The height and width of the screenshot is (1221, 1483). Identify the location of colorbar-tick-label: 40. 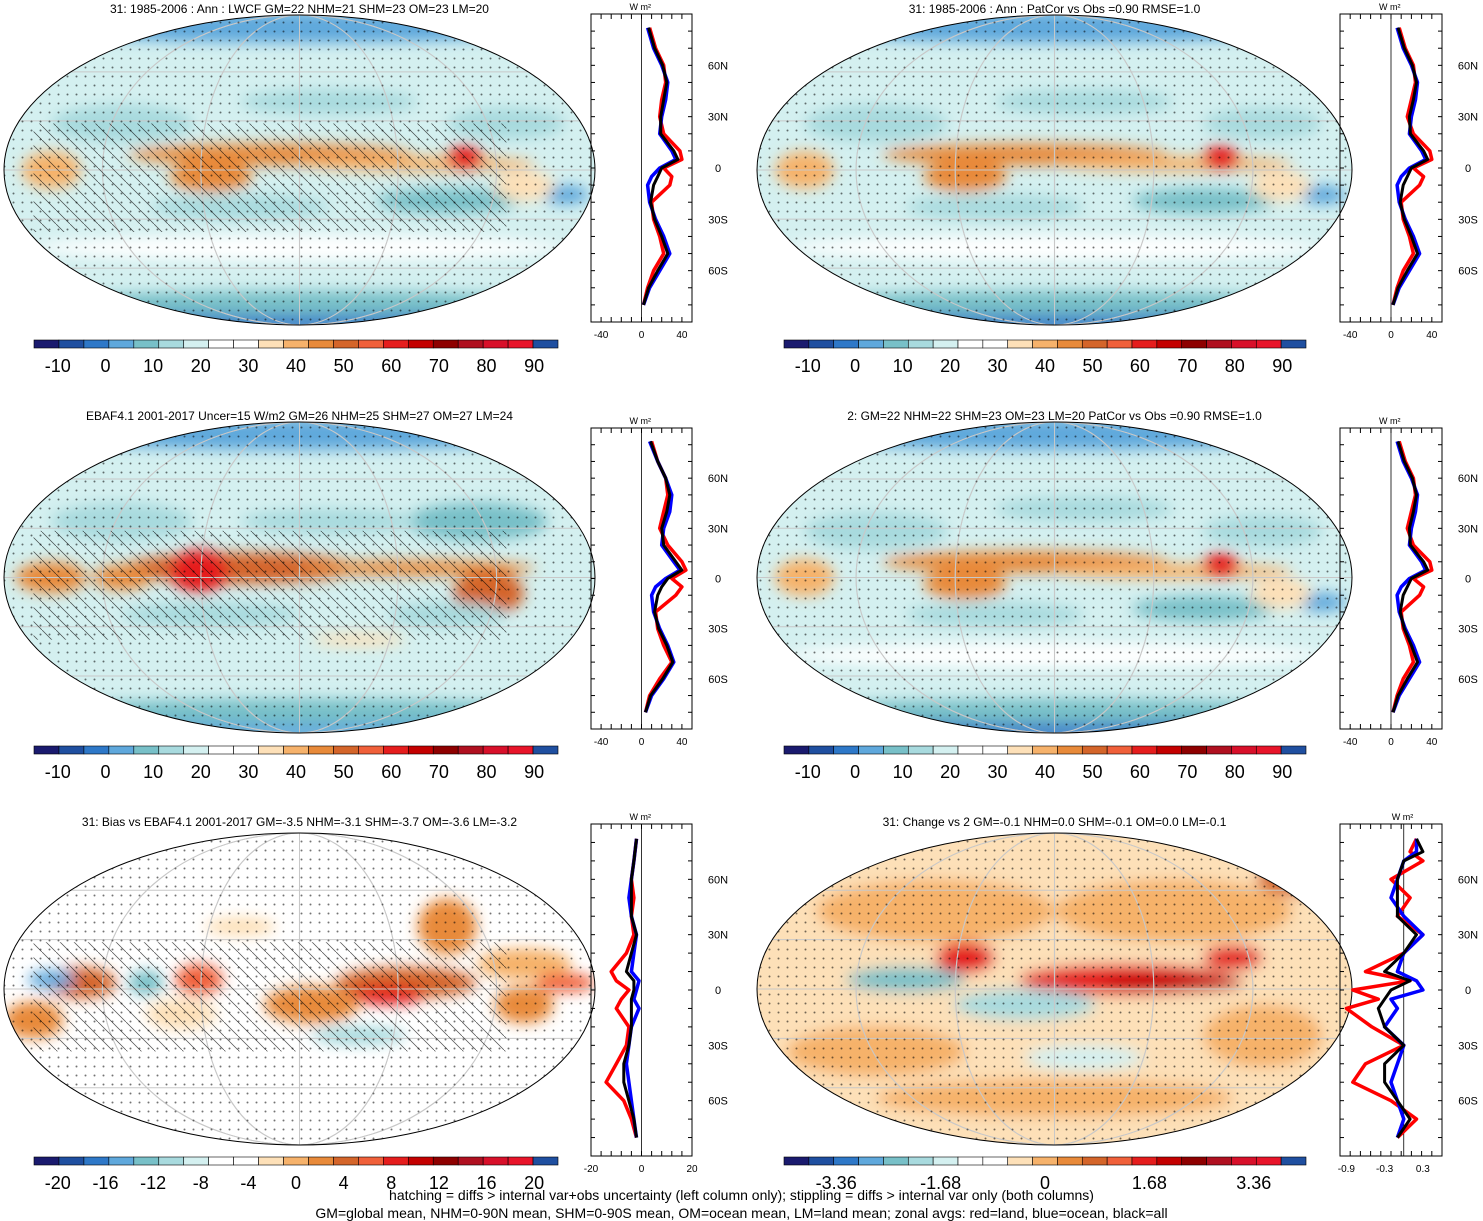
(296, 772).